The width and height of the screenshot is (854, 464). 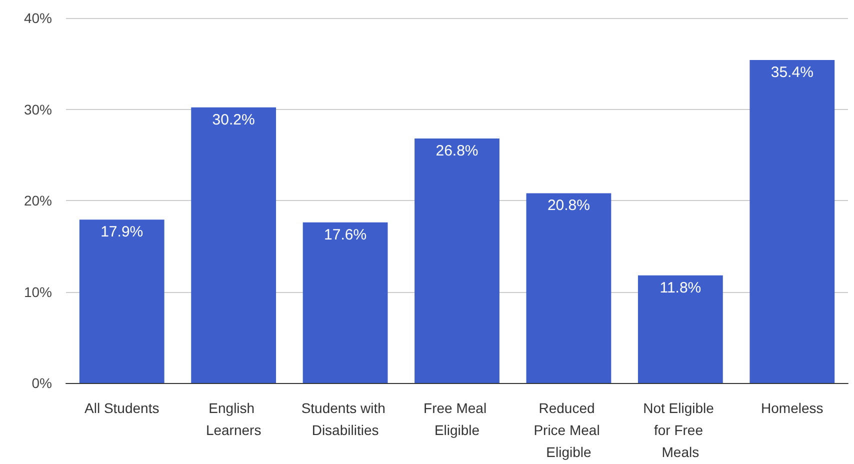 I want to click on x-tick-label: Free Meal Eligible, so click(x=457, y=419).